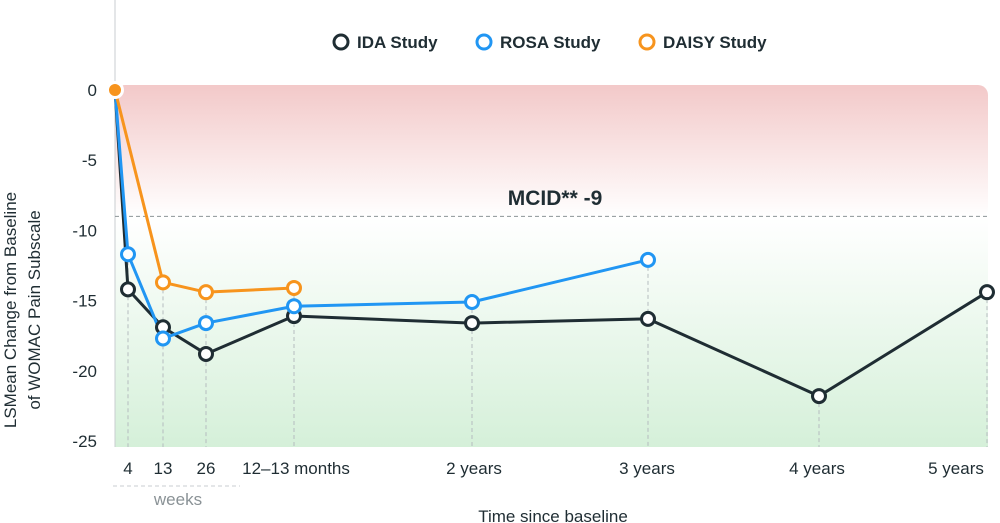 The width and height of the screenshot is (1000, 523). What do you see at coordinates (89, 160) in the screenshot?
I see `y-tick-label: -5` at bounding box center [89, 160].